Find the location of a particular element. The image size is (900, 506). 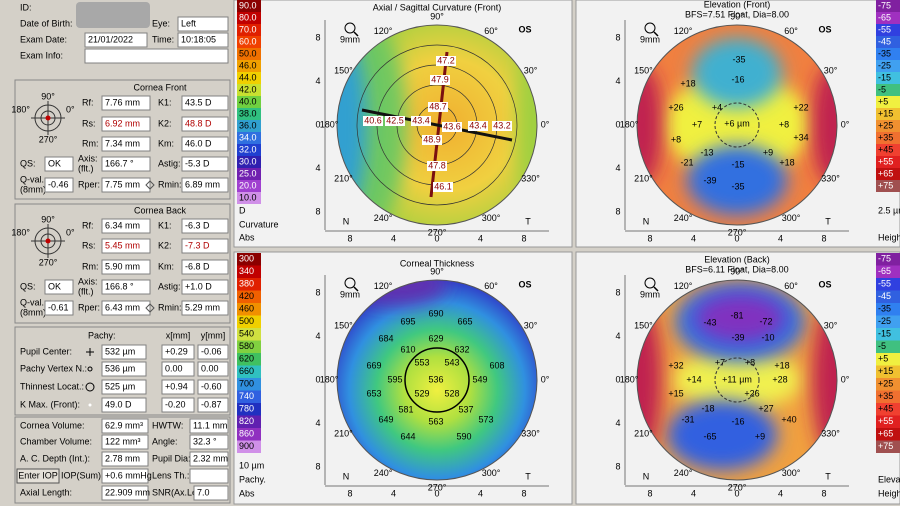

map-value: 595 is located at coordinates (394, 379).